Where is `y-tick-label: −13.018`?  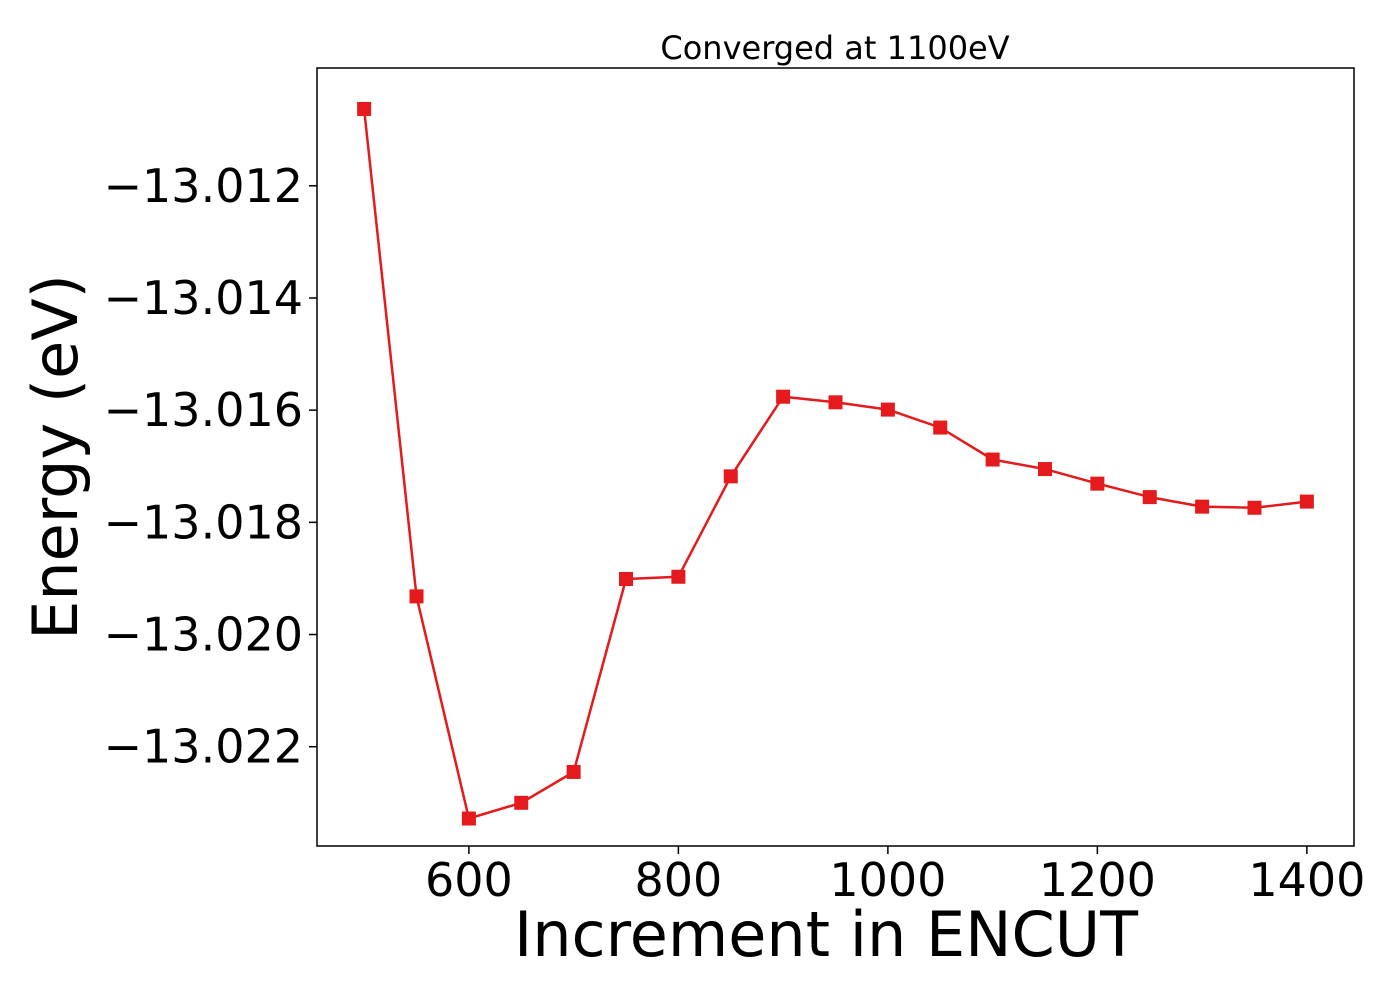 y-tick-label: −13.018 is located at coordinates (204, 522).